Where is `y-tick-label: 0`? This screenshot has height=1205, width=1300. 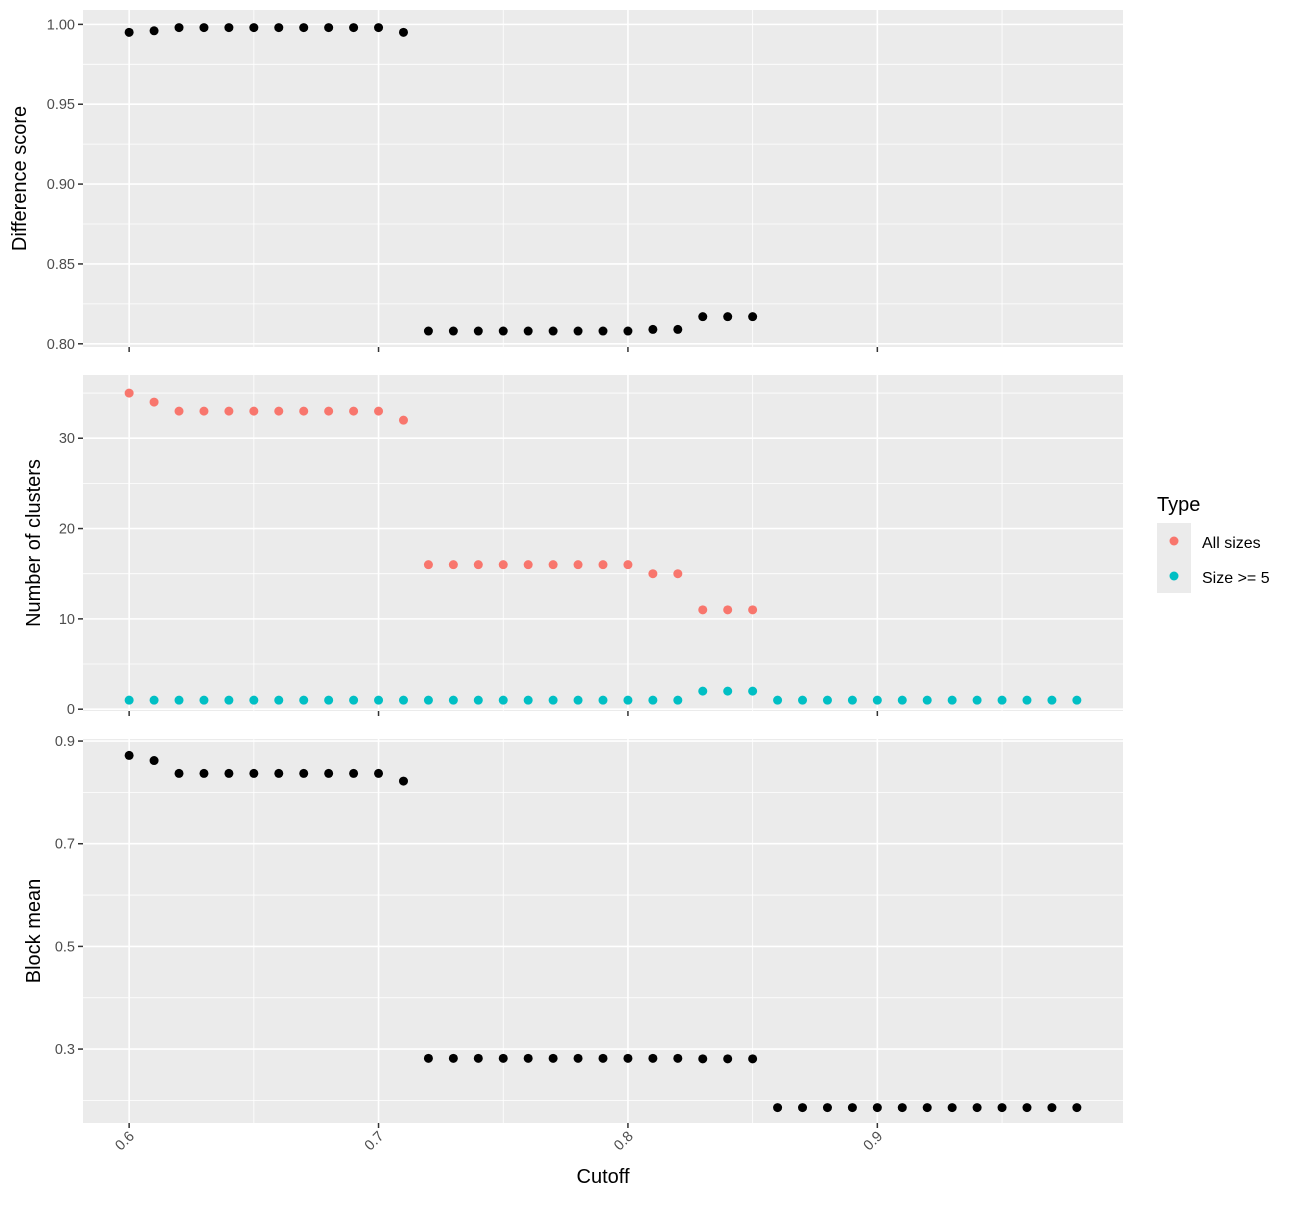
y-tick-label: 0 is located at coordinates (71, 710).